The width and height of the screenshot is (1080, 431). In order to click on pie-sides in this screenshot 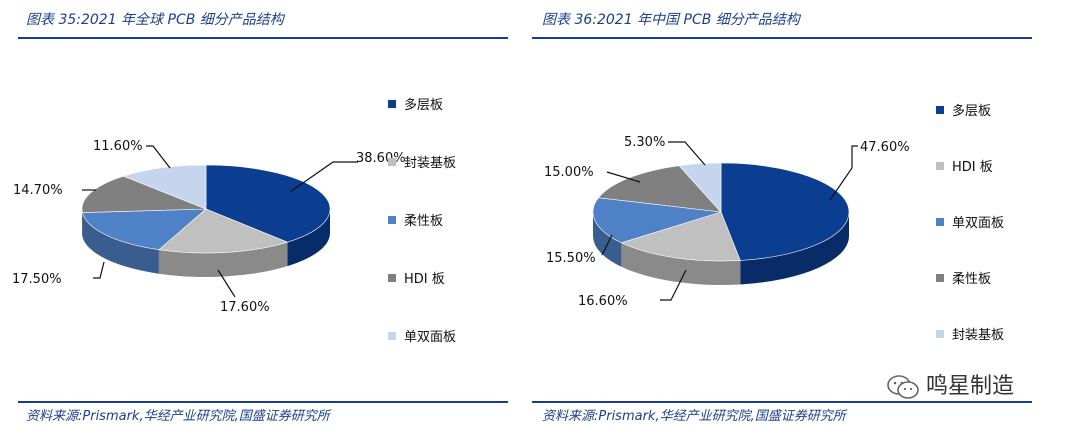, I will do `click(206, 243)`.